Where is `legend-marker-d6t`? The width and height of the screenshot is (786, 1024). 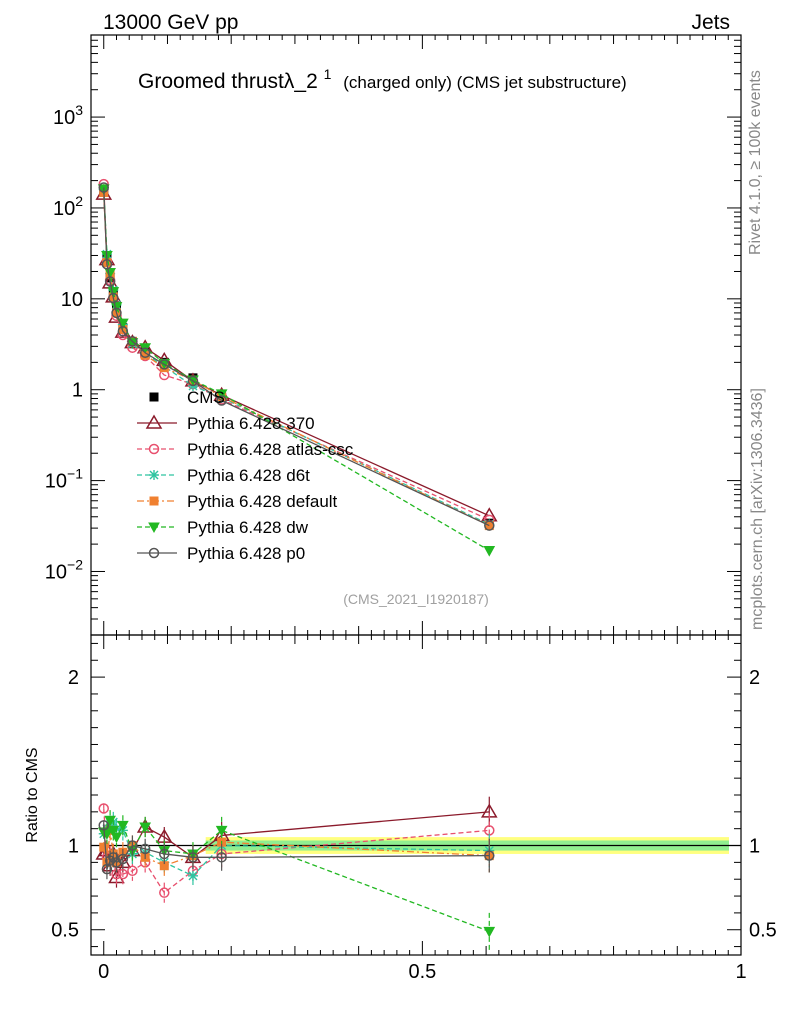
legend-marker-d6t is located at coordinates (154, 475).